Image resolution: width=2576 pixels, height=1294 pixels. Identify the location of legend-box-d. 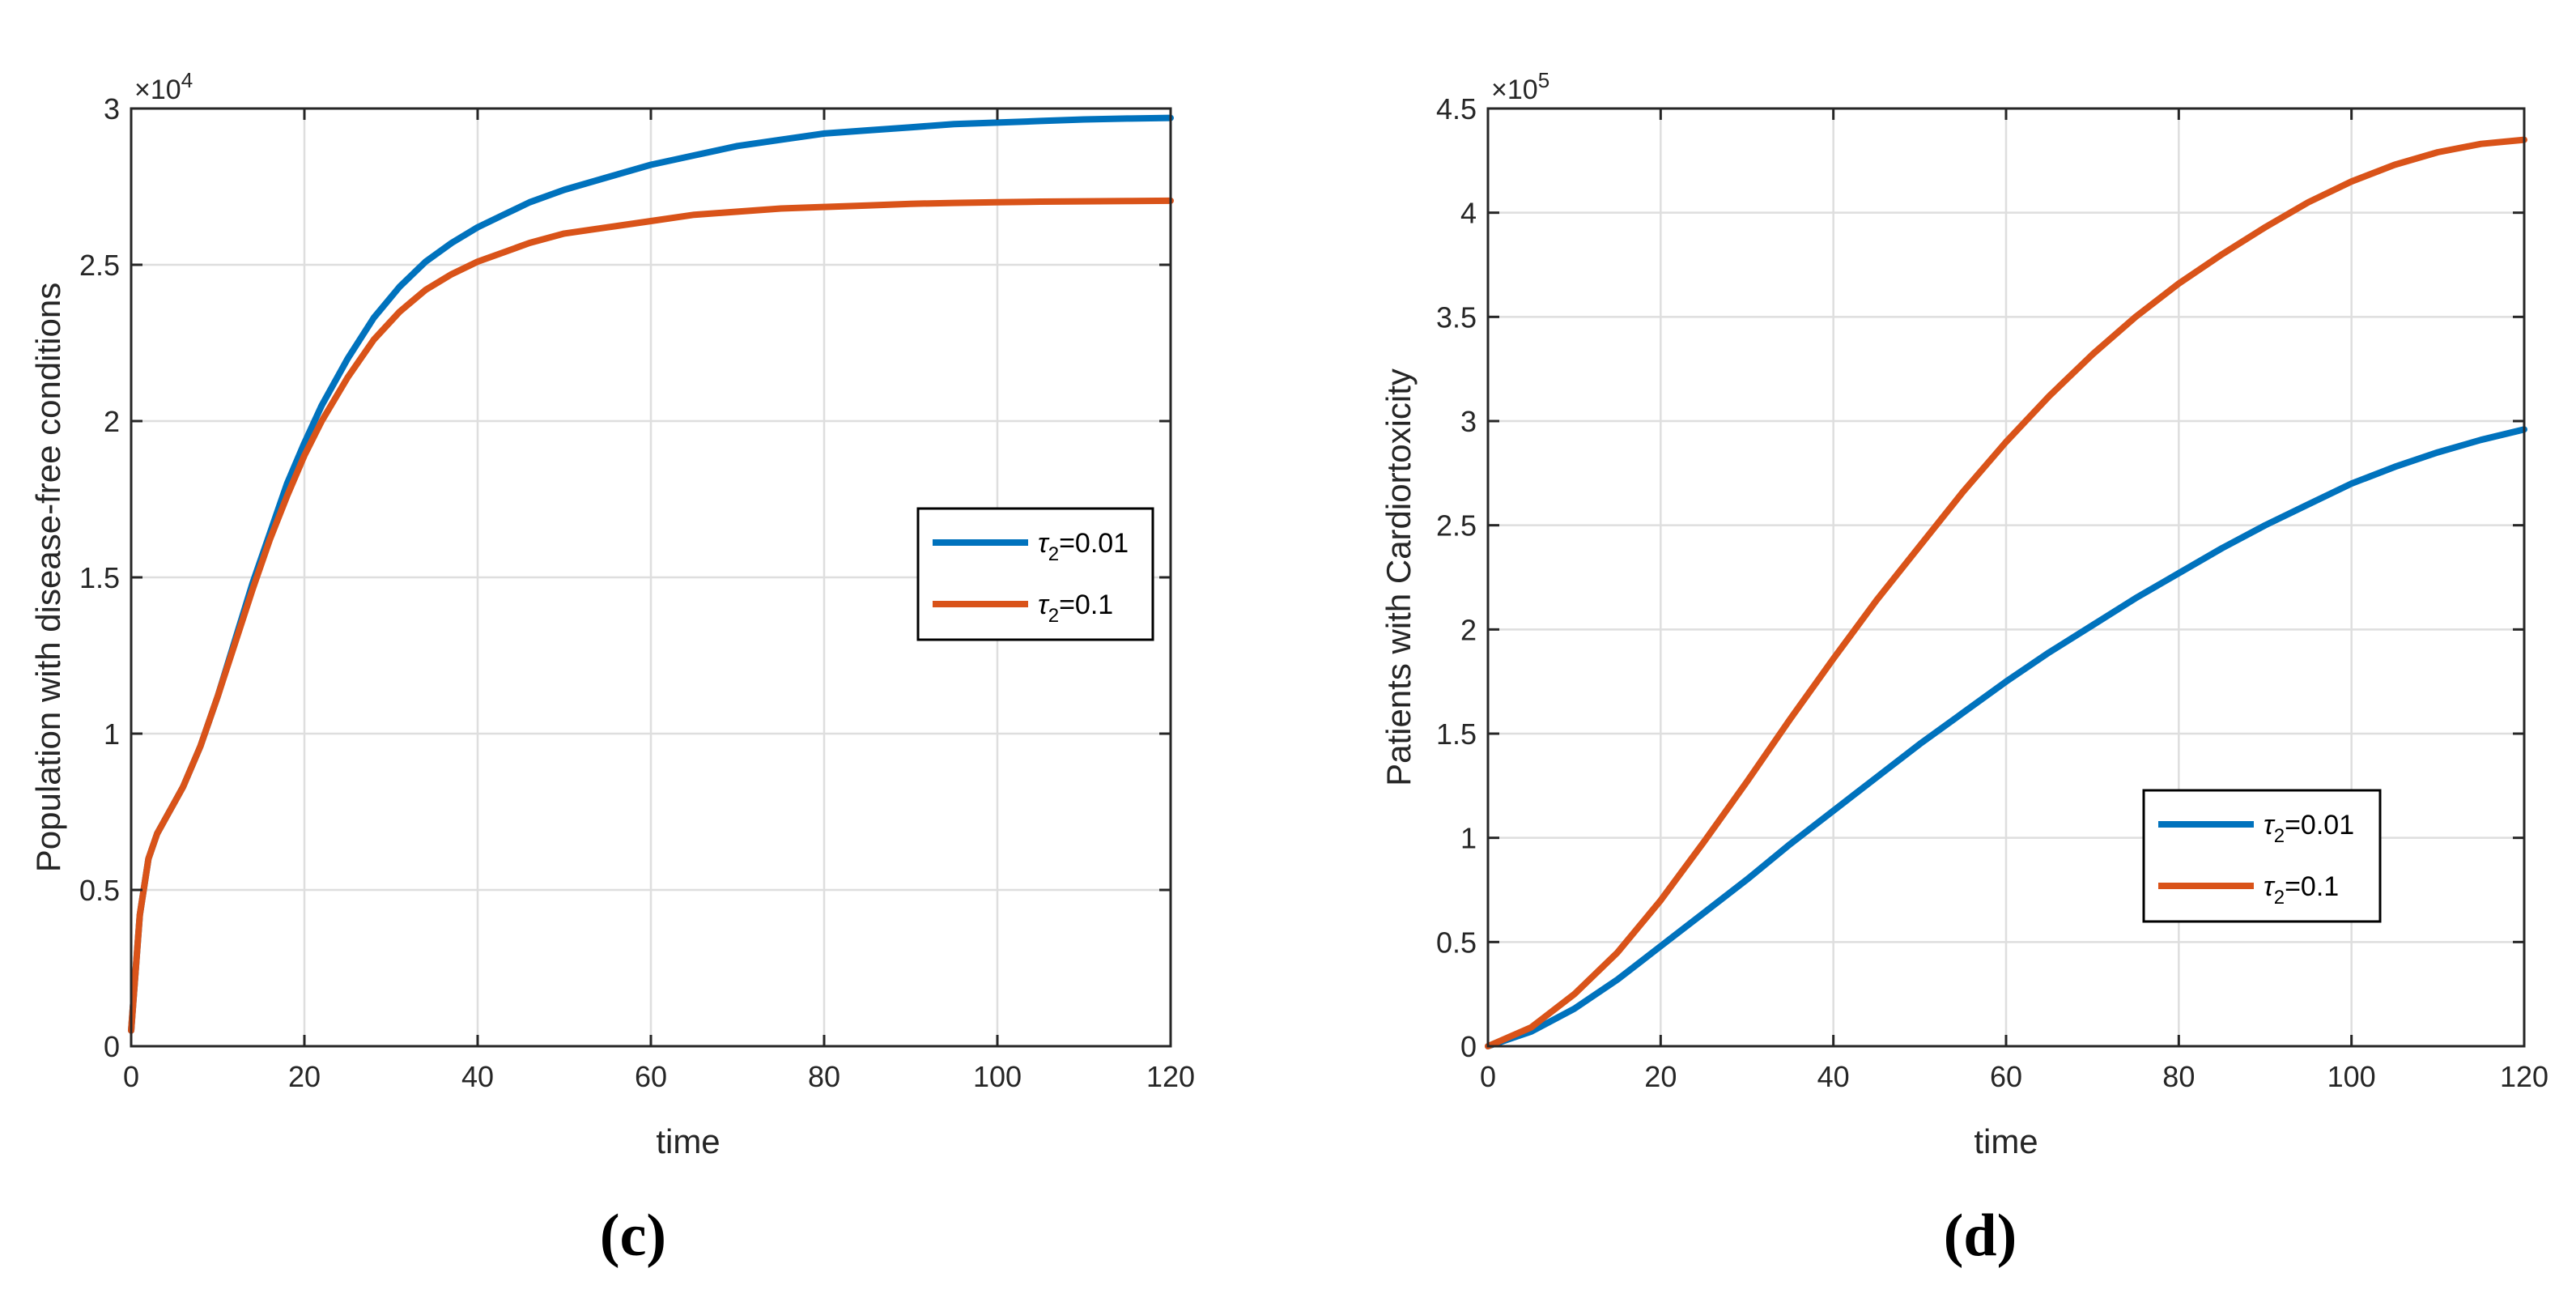
(2262, 856).